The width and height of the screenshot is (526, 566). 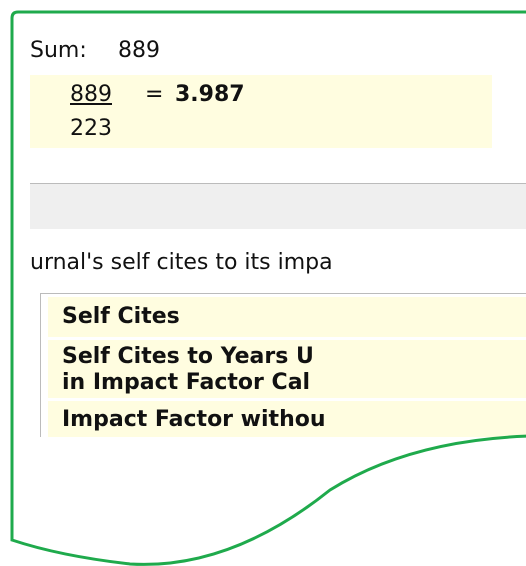 I want to click on fraction-box, so click(x=261, y=111).